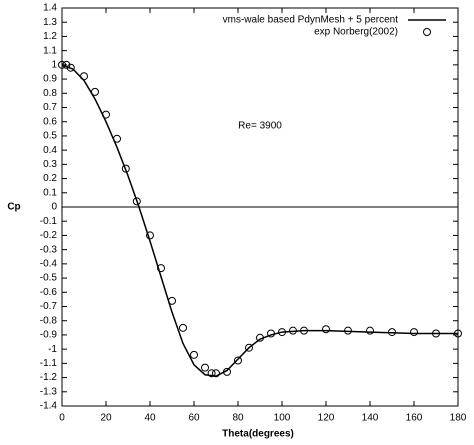 Image resolution: width=474 pixels, height=445 pixels. What do you see at coordinates (50, 22) in the screenshot?
I see `y-tick-label: 1.3` at bounding box center [50, 22].